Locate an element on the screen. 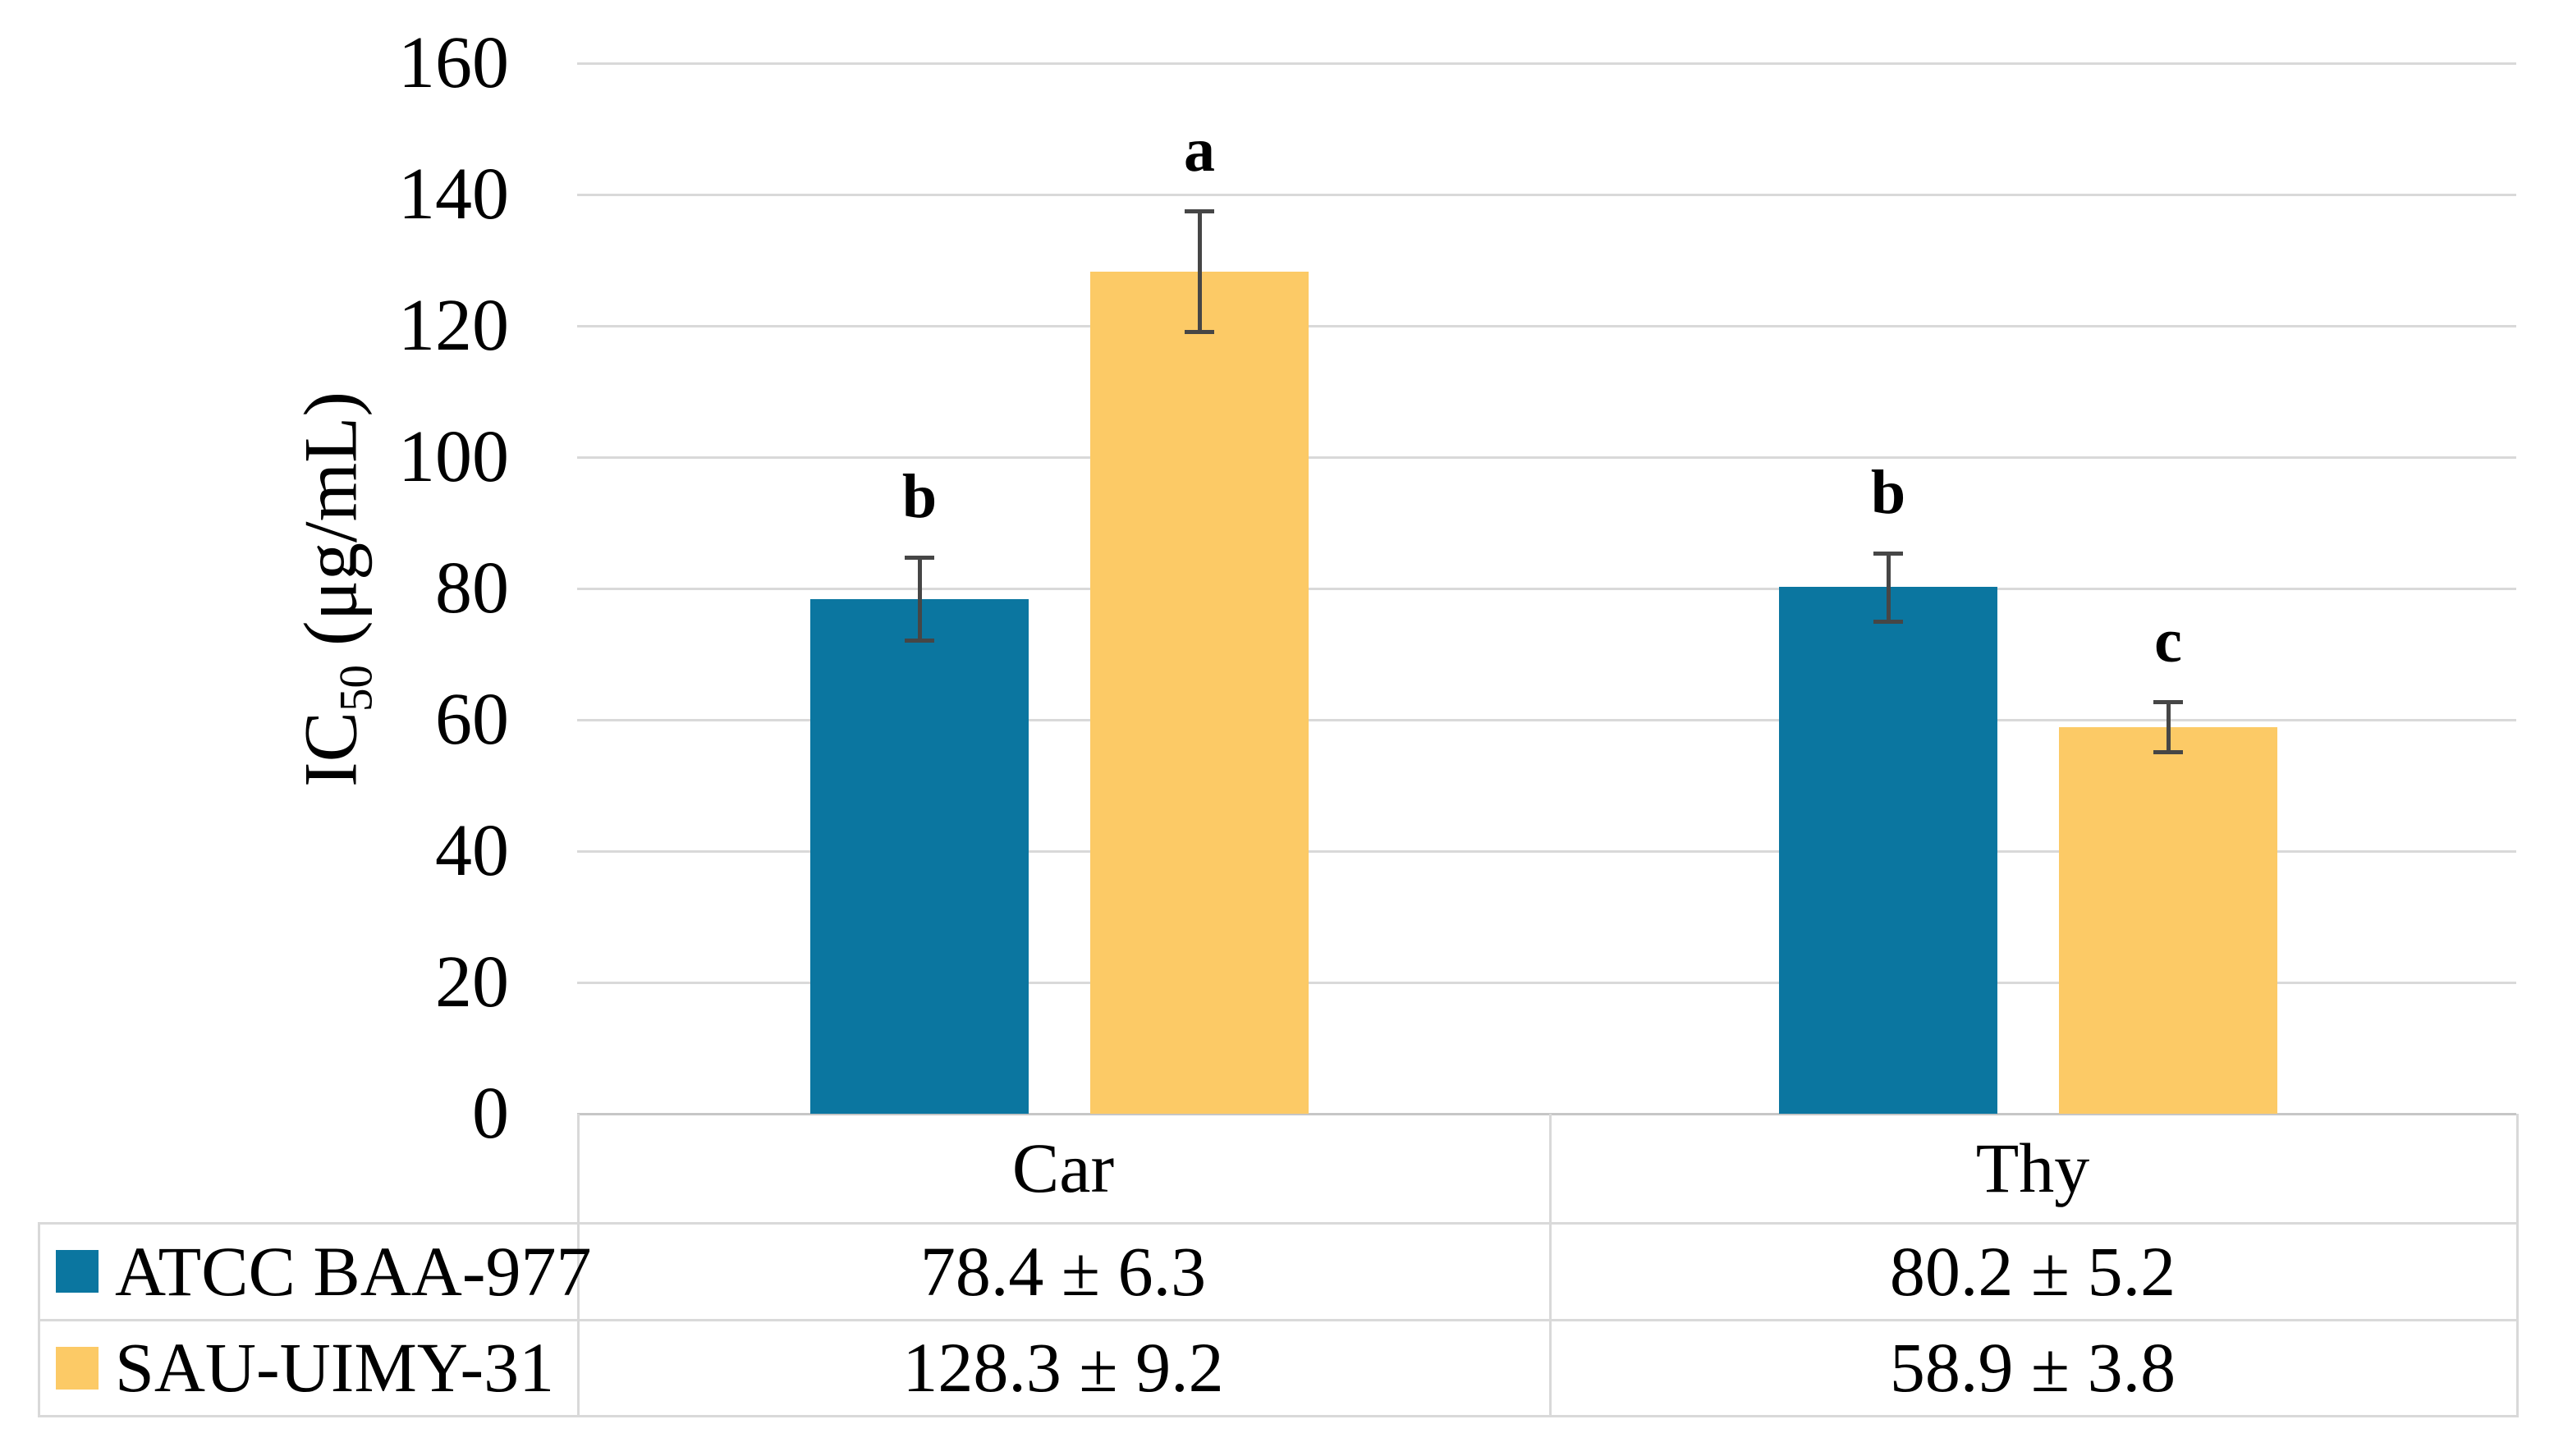 Image resolution: width=2554 pixels, height=1456 pixels. y-tick-label: 120 is located at coordinates (453, 325).